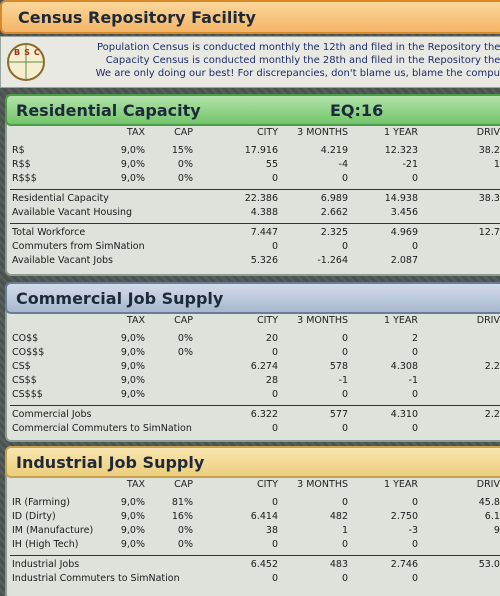 This screenshot has width=500, height=596. Describe the element at coordinates (21, 366) in the screenshot. I see `row-label: CS$` at that location.